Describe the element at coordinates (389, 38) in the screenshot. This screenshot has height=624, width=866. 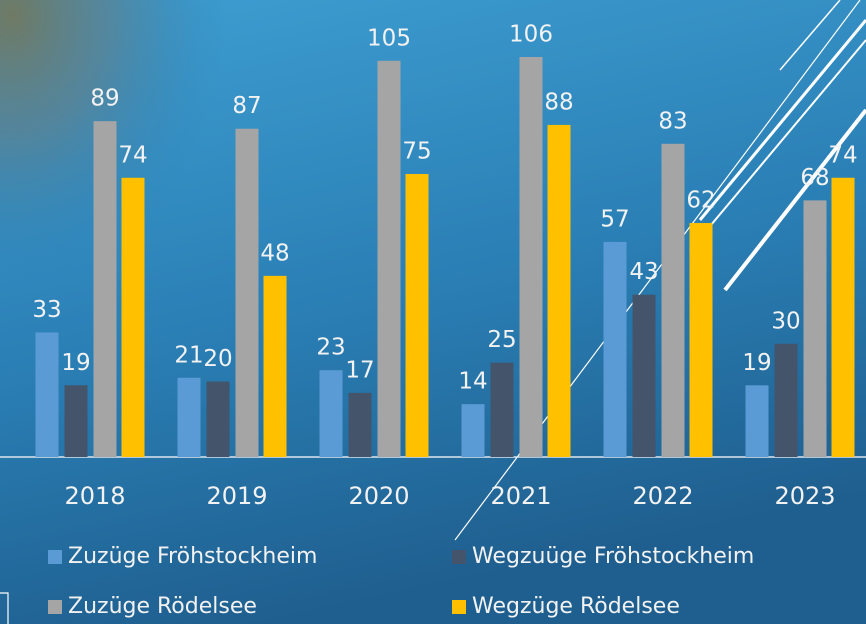
I see `data-label: 105` at that location.